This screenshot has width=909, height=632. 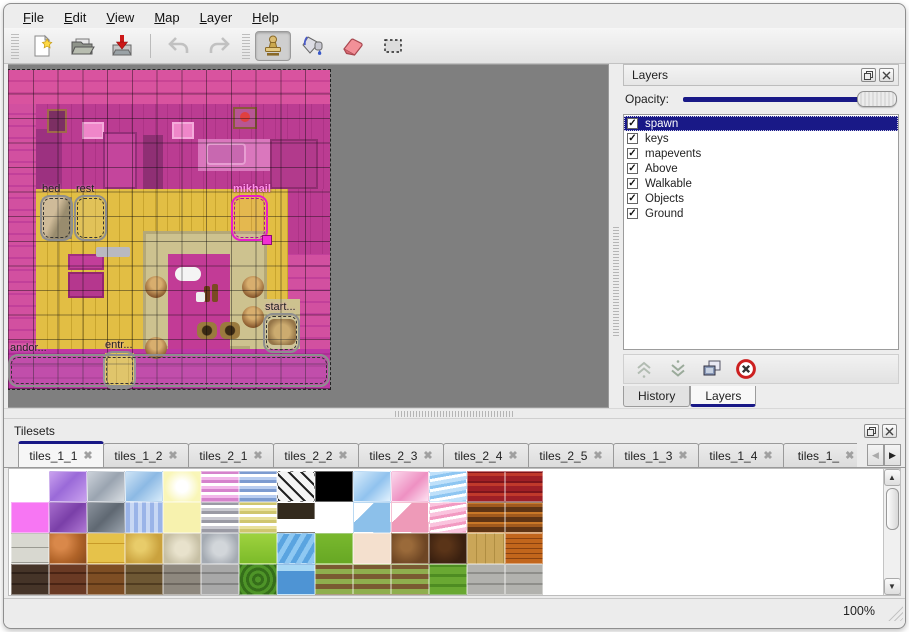 What do you see at coordinates (393, 46) in the screenshot?
I see `rectangular-select-button` at bounding box center [393, 46].